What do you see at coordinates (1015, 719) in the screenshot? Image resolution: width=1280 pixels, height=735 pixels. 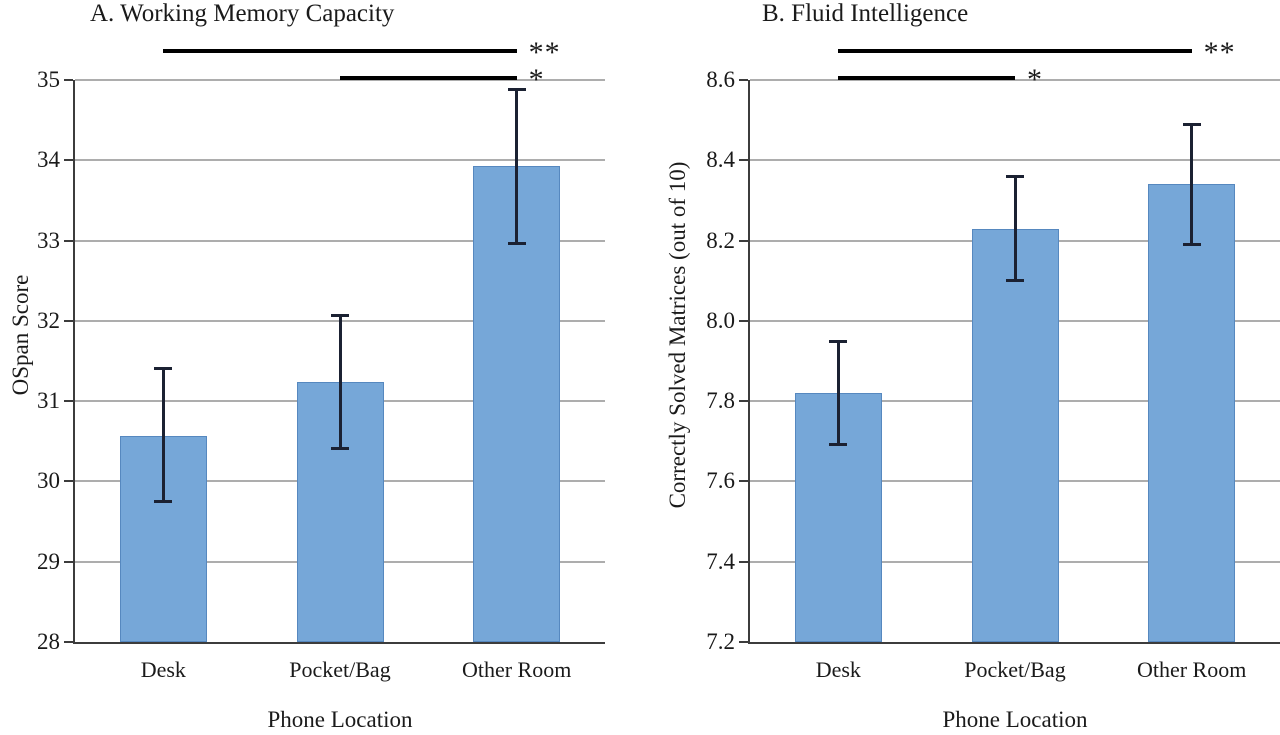 I see `panel-b-x-axis-title: Phone Location` at bounding box center [1015, 719].